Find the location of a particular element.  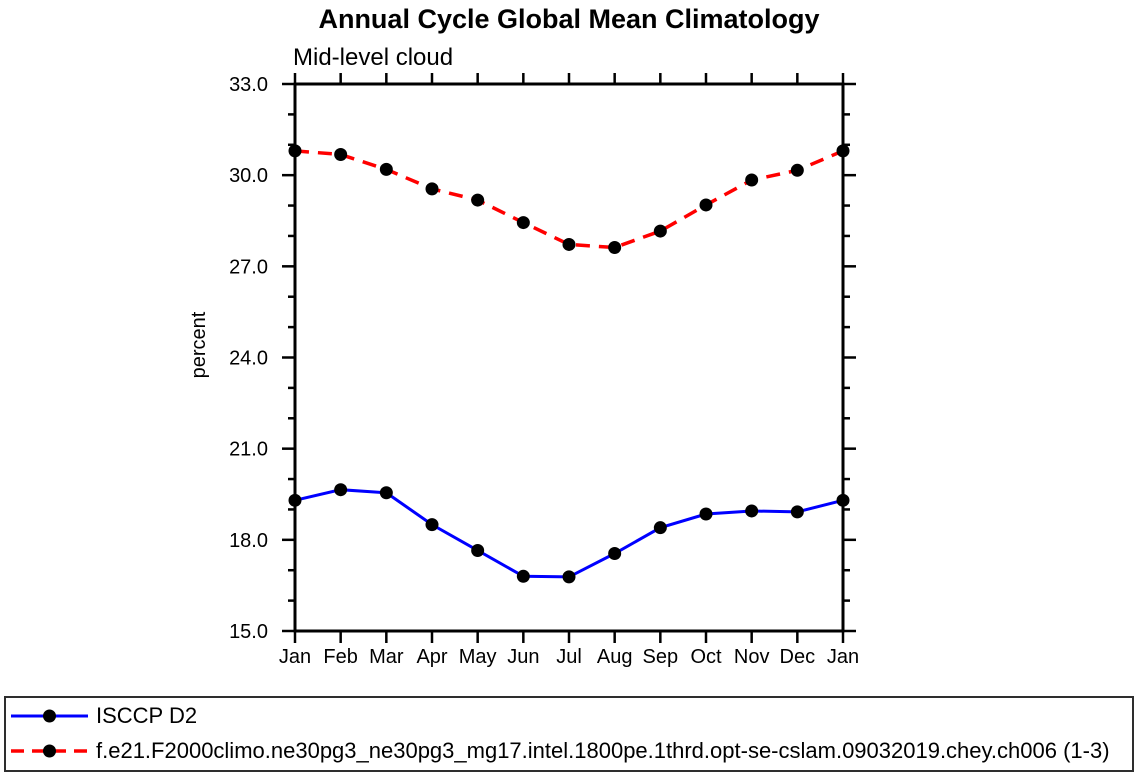

y-tick-label: 21.0 is located at coordinates (248, 450).